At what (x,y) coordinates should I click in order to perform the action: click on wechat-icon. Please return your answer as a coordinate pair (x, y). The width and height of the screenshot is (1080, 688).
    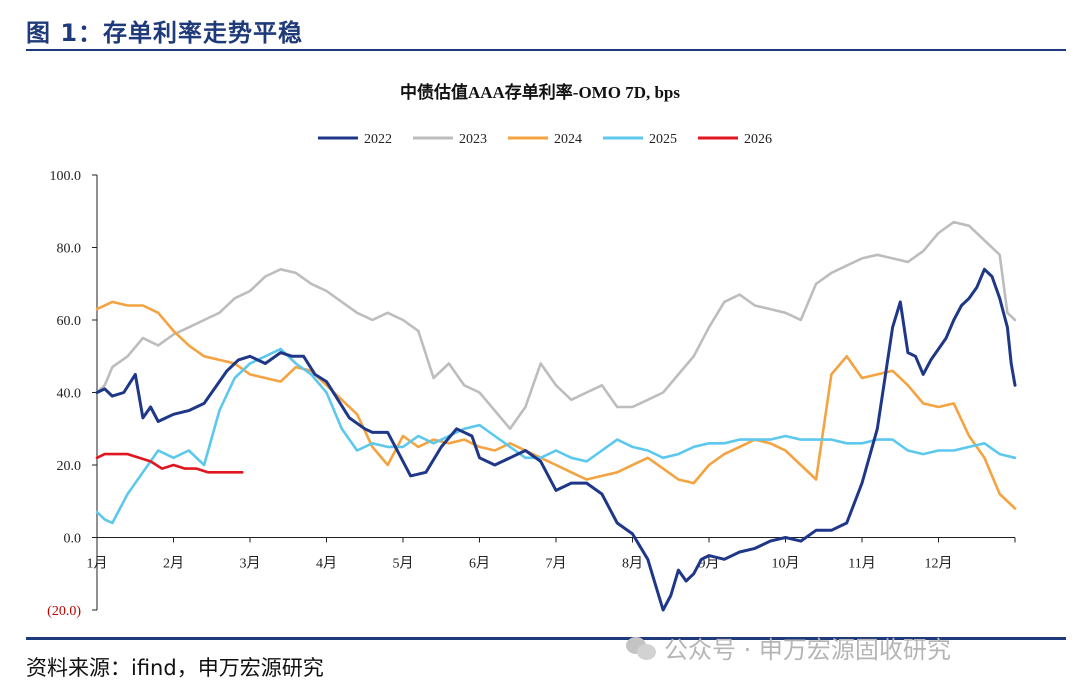
    Looking at the image, I should click on (641, 648).